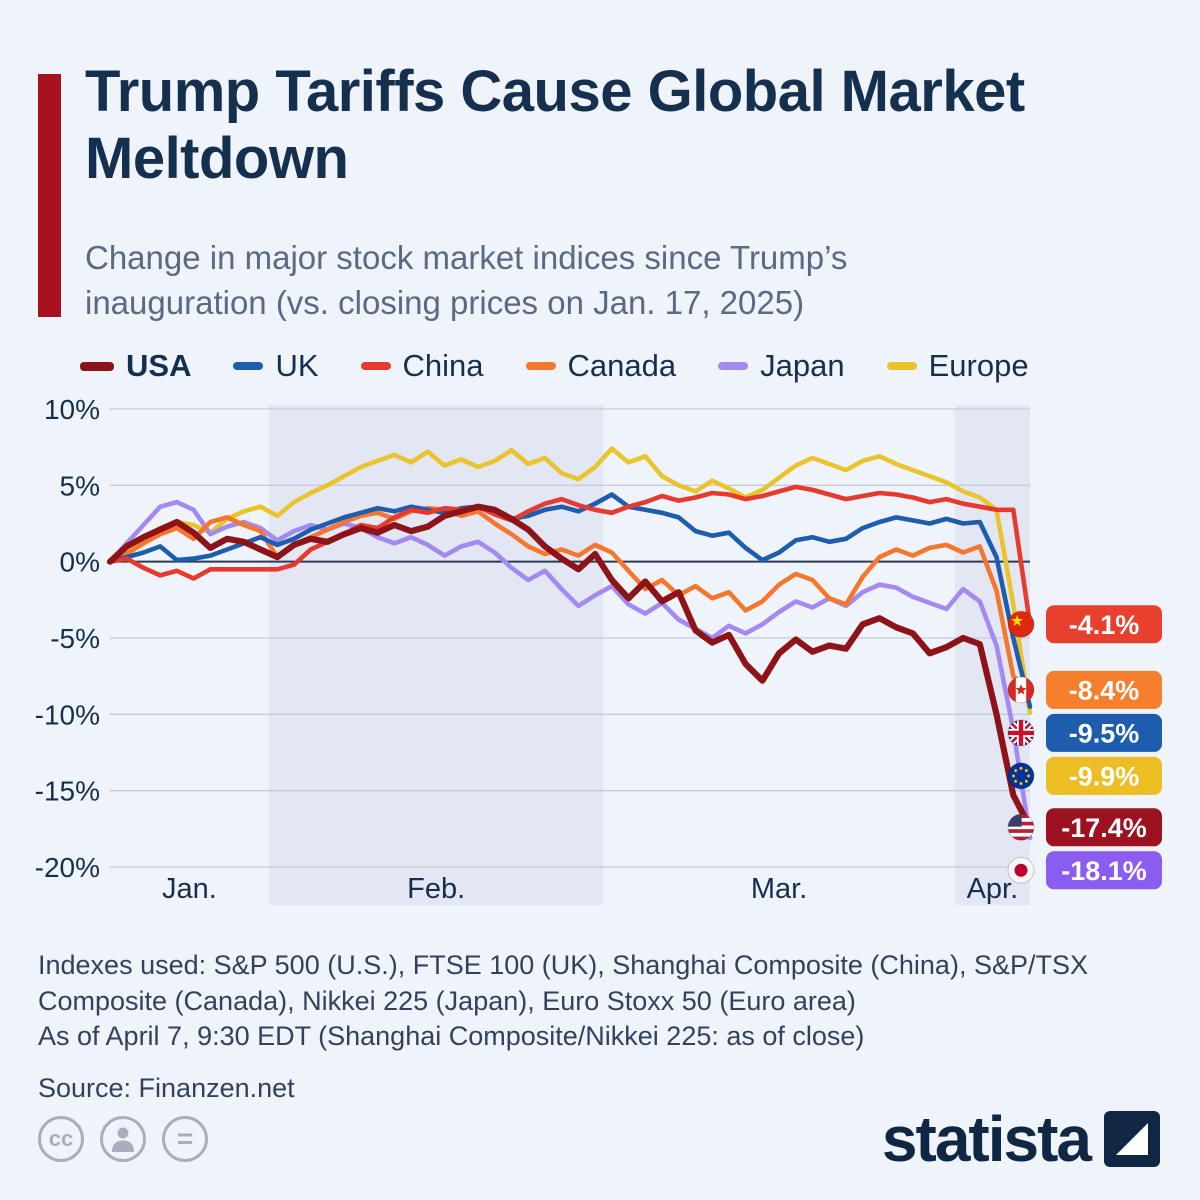 This screenshot has width=1200, height=1200. I want to click on end-badge-label-europe: -9.9%, so click(1104, 776).